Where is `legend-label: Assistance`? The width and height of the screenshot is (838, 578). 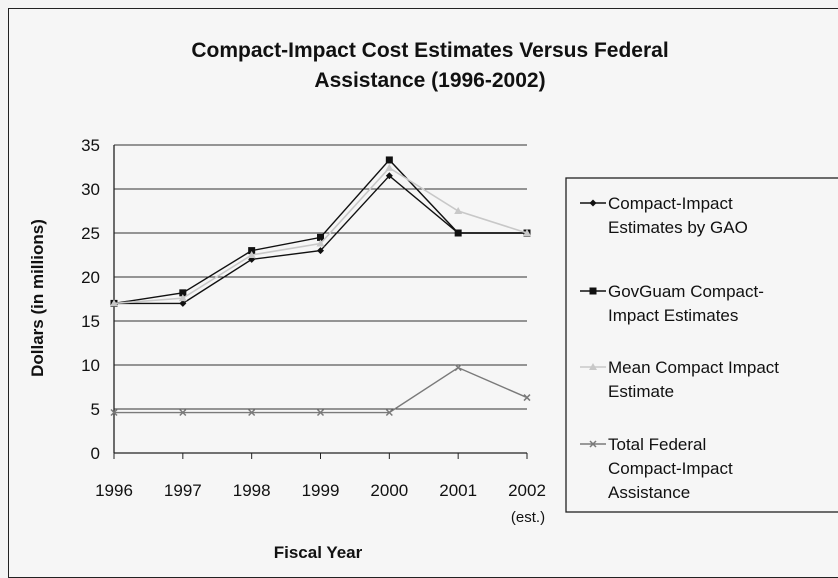
legend-label: Assistance is located at coordinates (649, 492).